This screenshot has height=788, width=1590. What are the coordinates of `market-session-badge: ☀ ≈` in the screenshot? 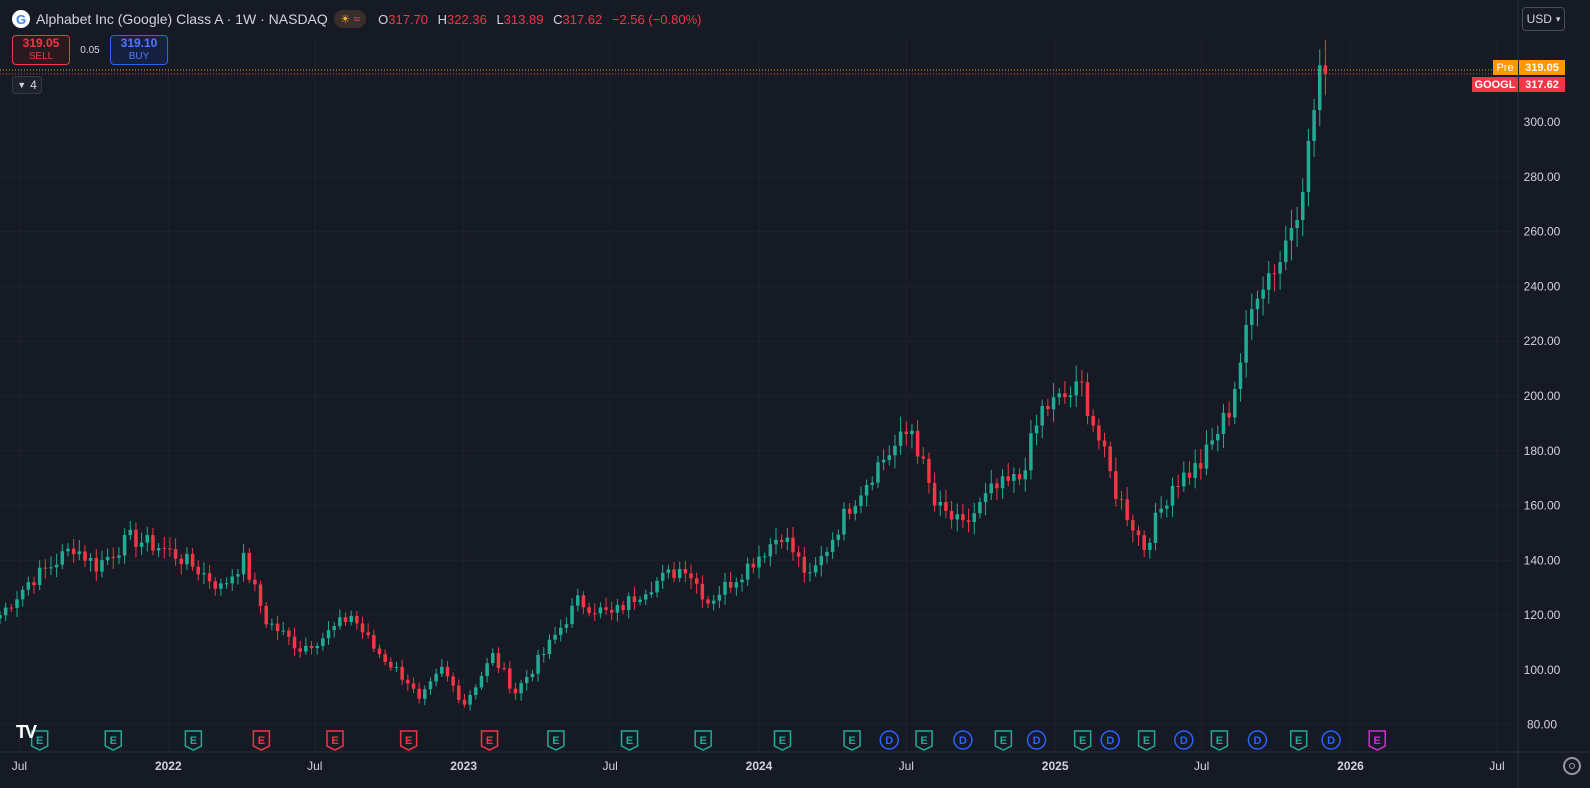 It's located at (350, 19).